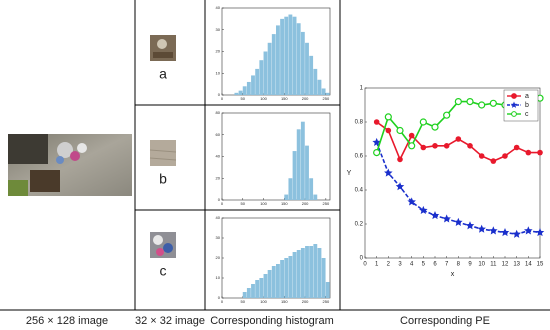 This screenshot has height=330, width=550. I want to click on x-tick-label: 10, so click(481, 265).